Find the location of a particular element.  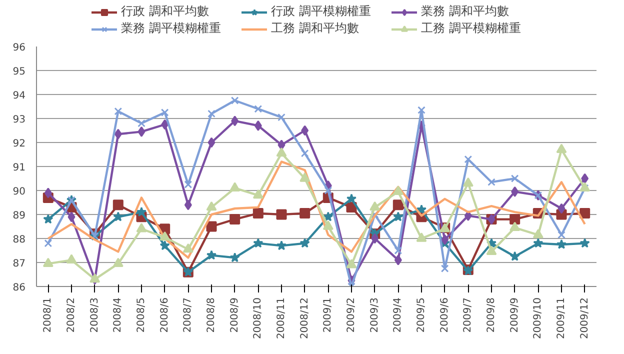

x-tick-label: 2008/4 is located at coordinates (118, 315).